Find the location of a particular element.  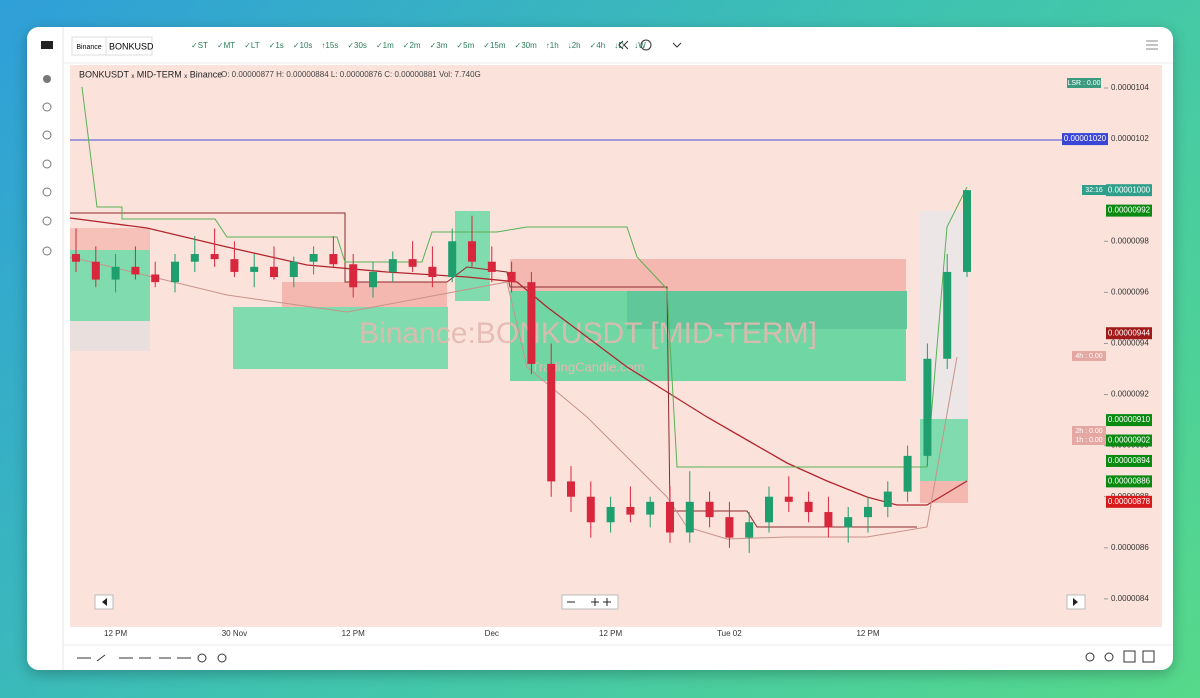

side-tag-label: LSR : 0.00 is located at coordinates (1083, 83).